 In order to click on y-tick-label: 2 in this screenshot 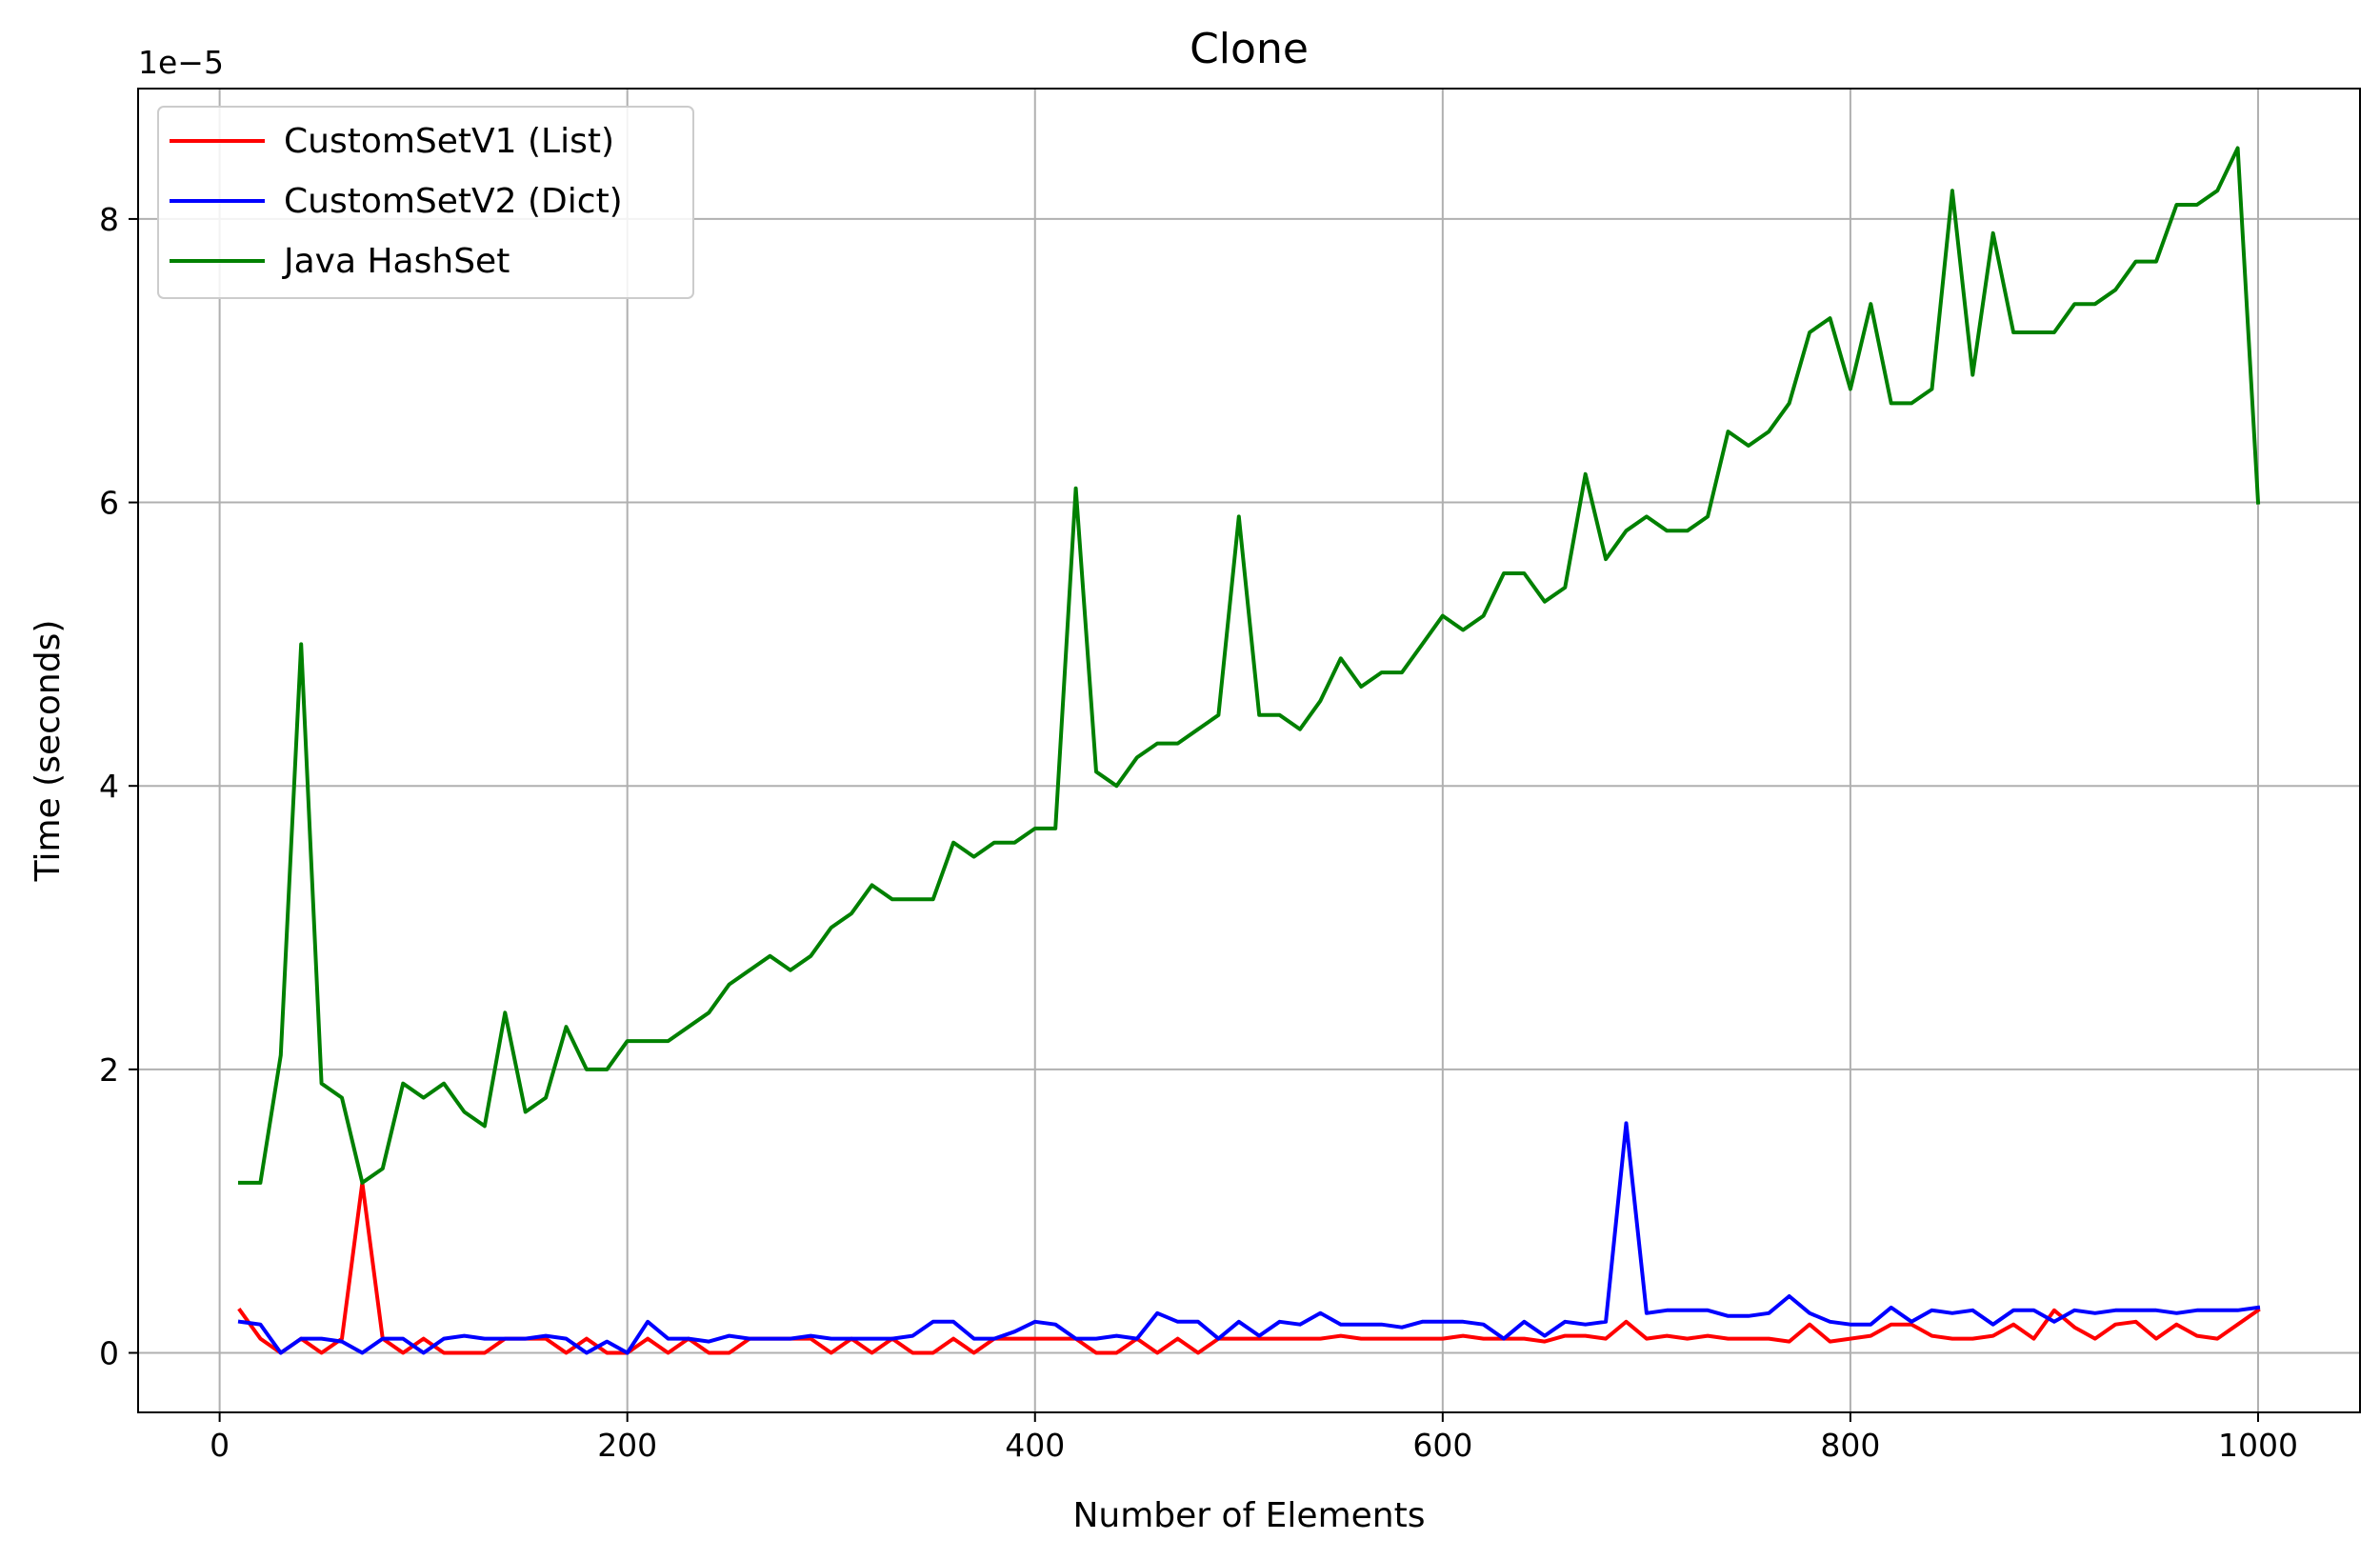, I will do `click(109, 1070)`.